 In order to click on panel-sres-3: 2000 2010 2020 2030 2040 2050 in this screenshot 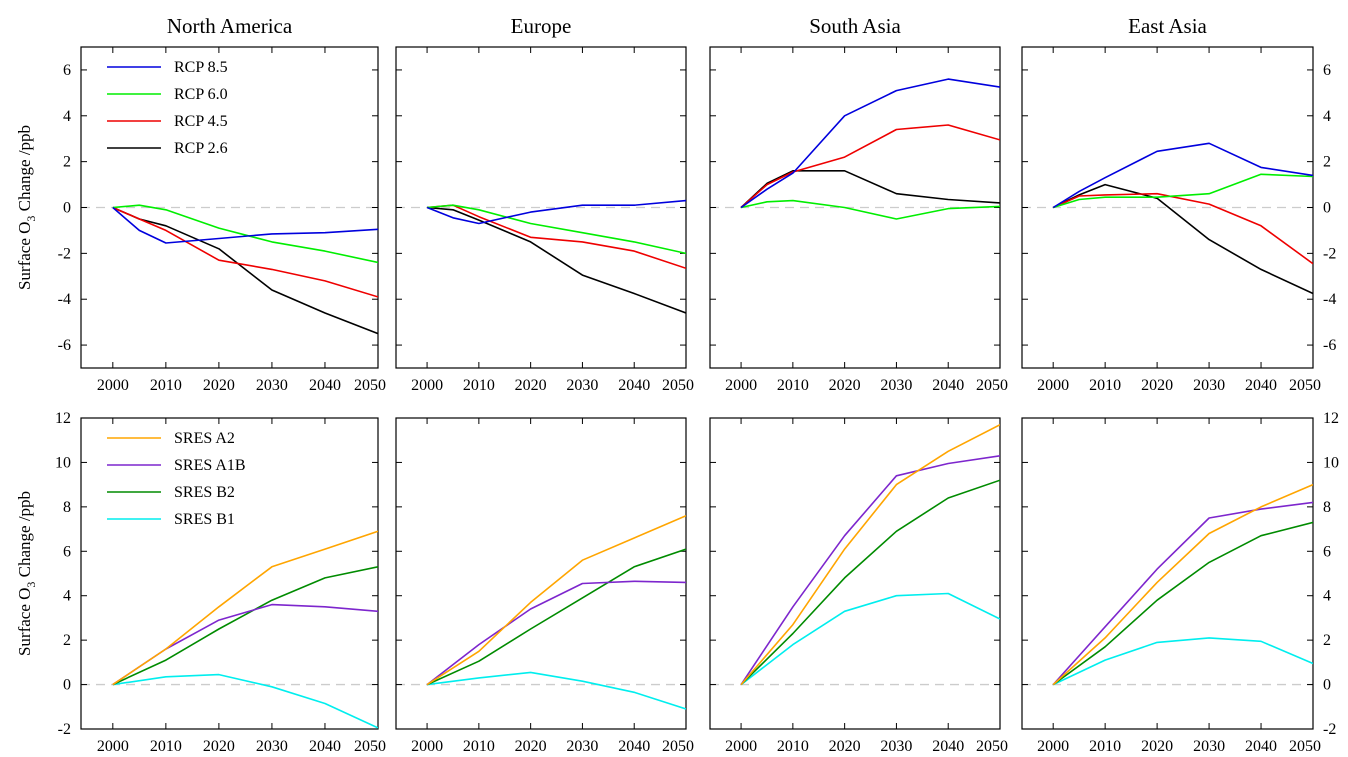, I will do `click(858, 586)`.